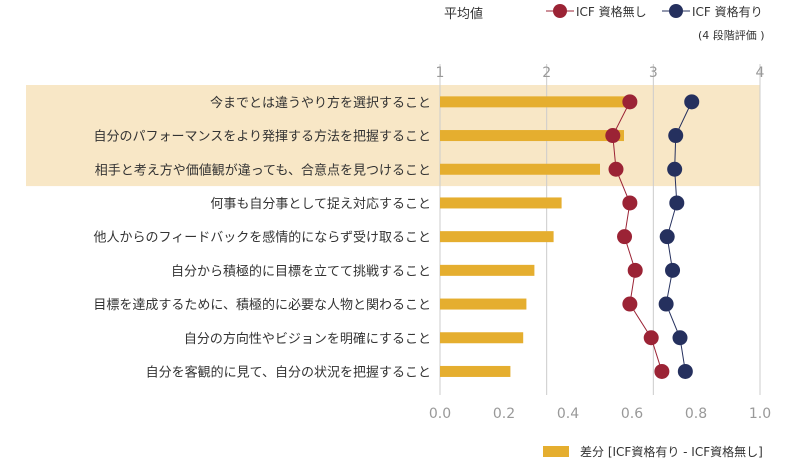 Image resolution: width=800 pixels, height=460 pixels. Describe the element at coordinates (307, 339) in the screenshot. I see `category-label: 自分の方向性やビジョンを明確にすること` at that location.